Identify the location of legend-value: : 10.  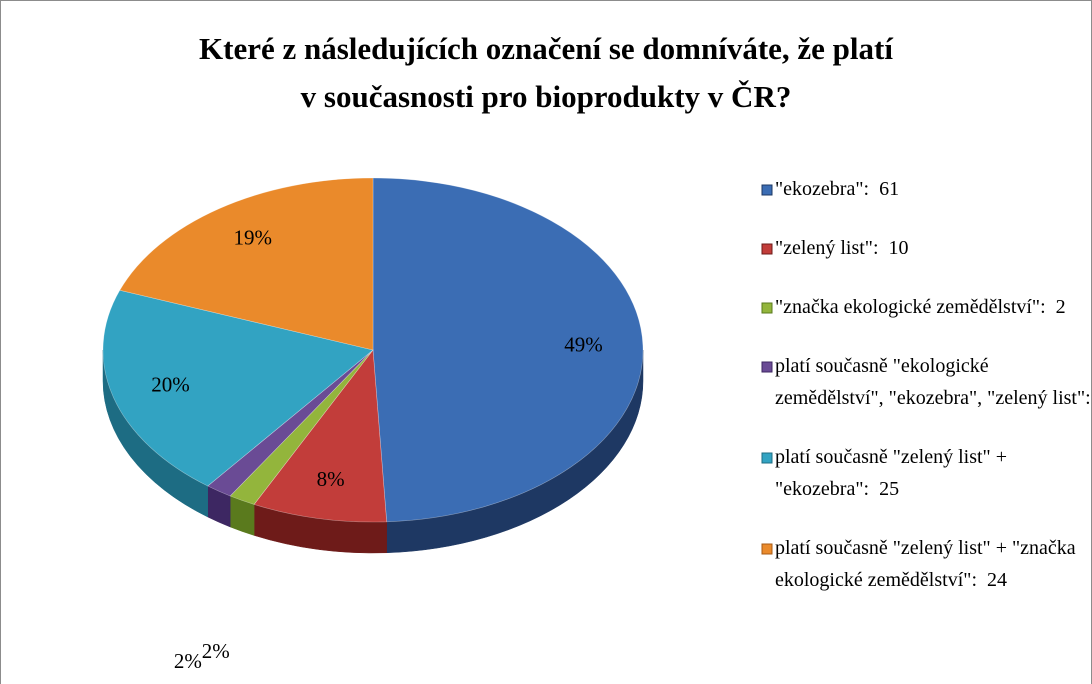
(891, 248).